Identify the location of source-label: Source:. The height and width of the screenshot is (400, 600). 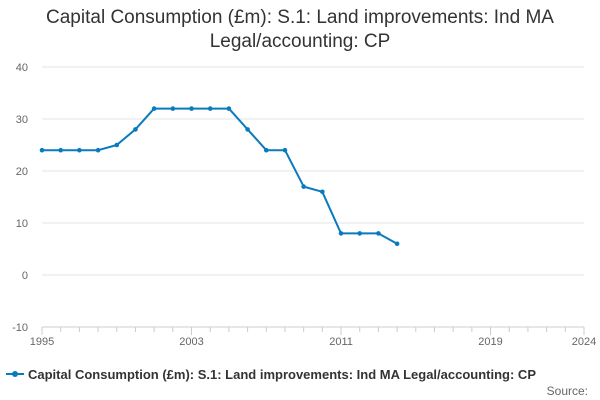
(567, 391).